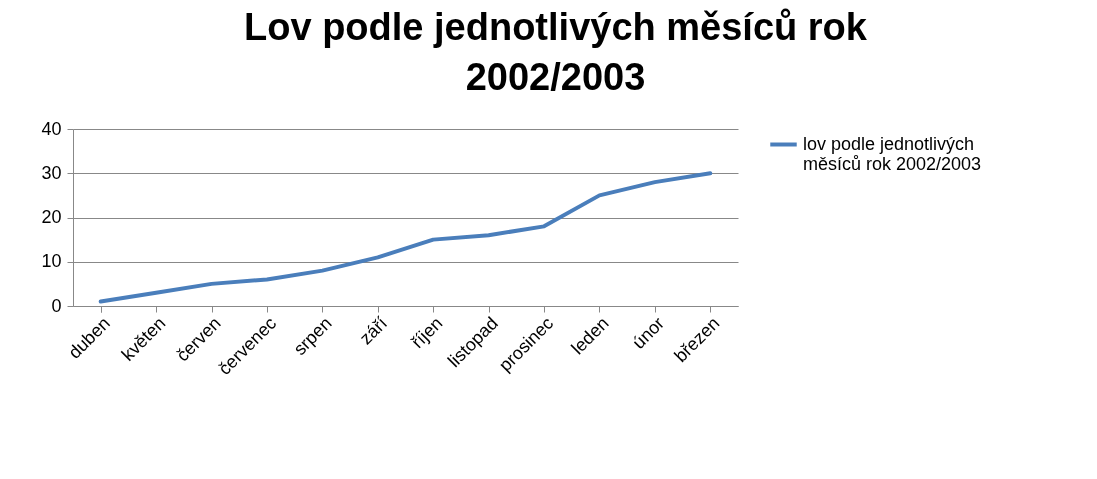  Describe the element at coordinates (373, 331) in the screenshot. I see `x-tick-label: září` at that location.